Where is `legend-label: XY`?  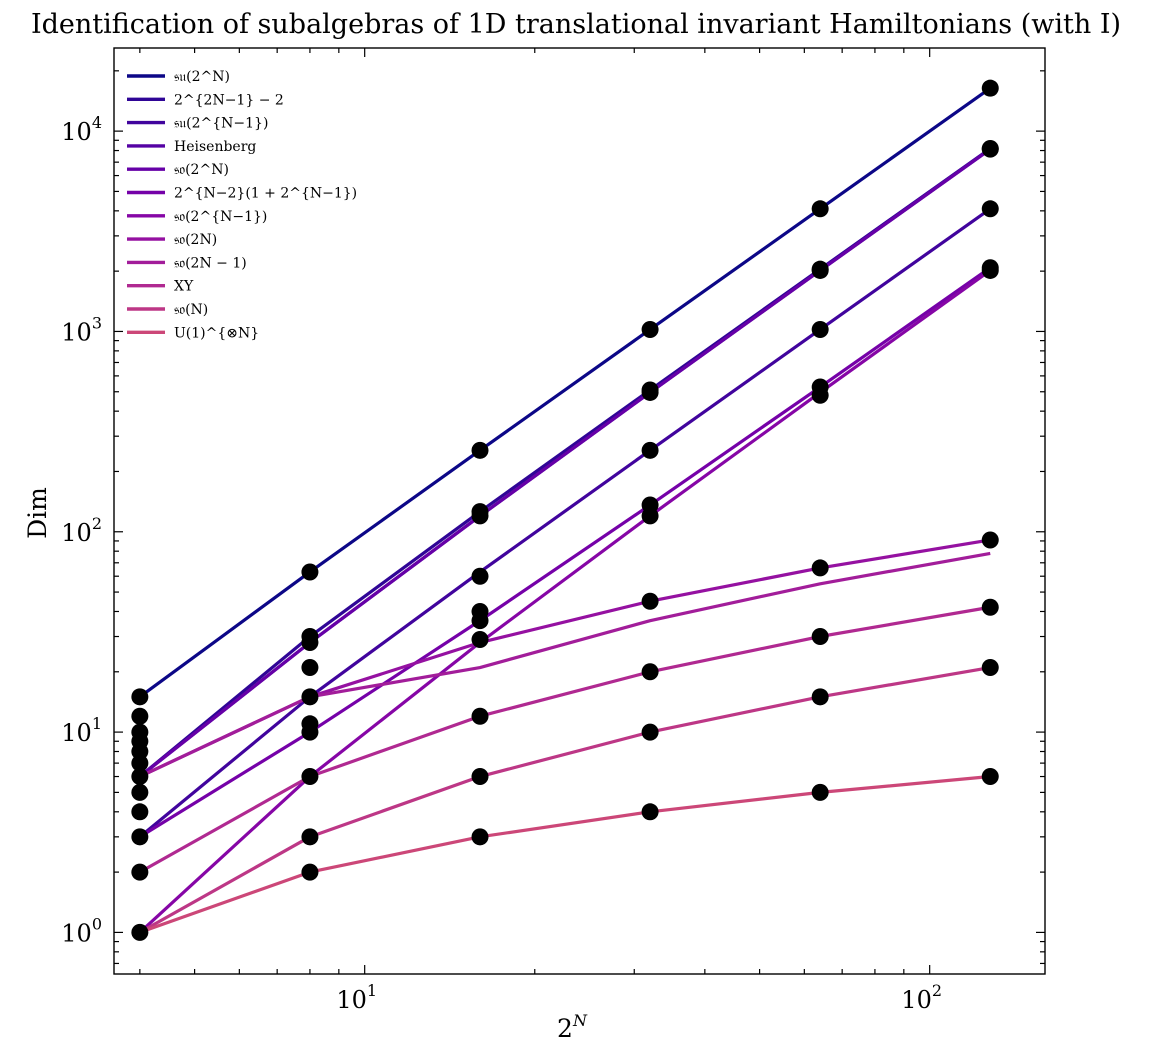
legend-label: XY is located at coordinates (184, 287).